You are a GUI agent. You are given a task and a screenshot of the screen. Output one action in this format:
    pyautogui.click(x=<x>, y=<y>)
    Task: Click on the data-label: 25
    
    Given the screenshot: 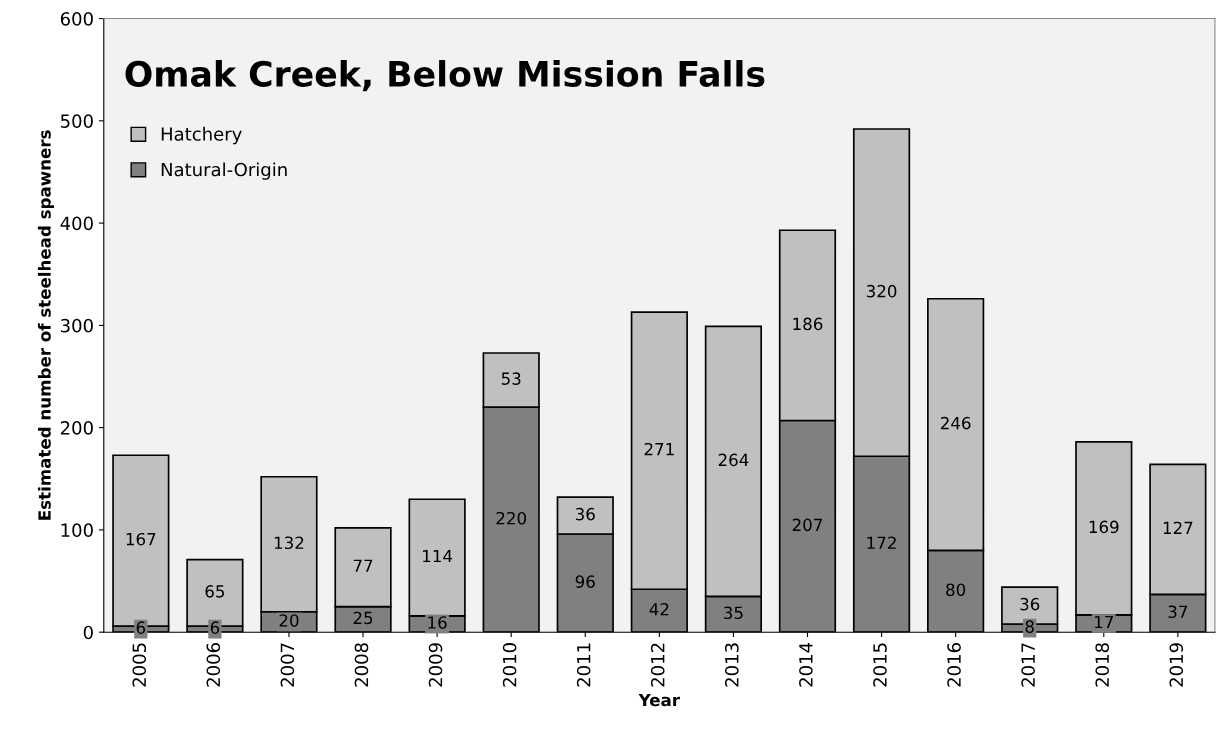 What is the action you would take?
    pyautogui.click(x=363, y=618)
    